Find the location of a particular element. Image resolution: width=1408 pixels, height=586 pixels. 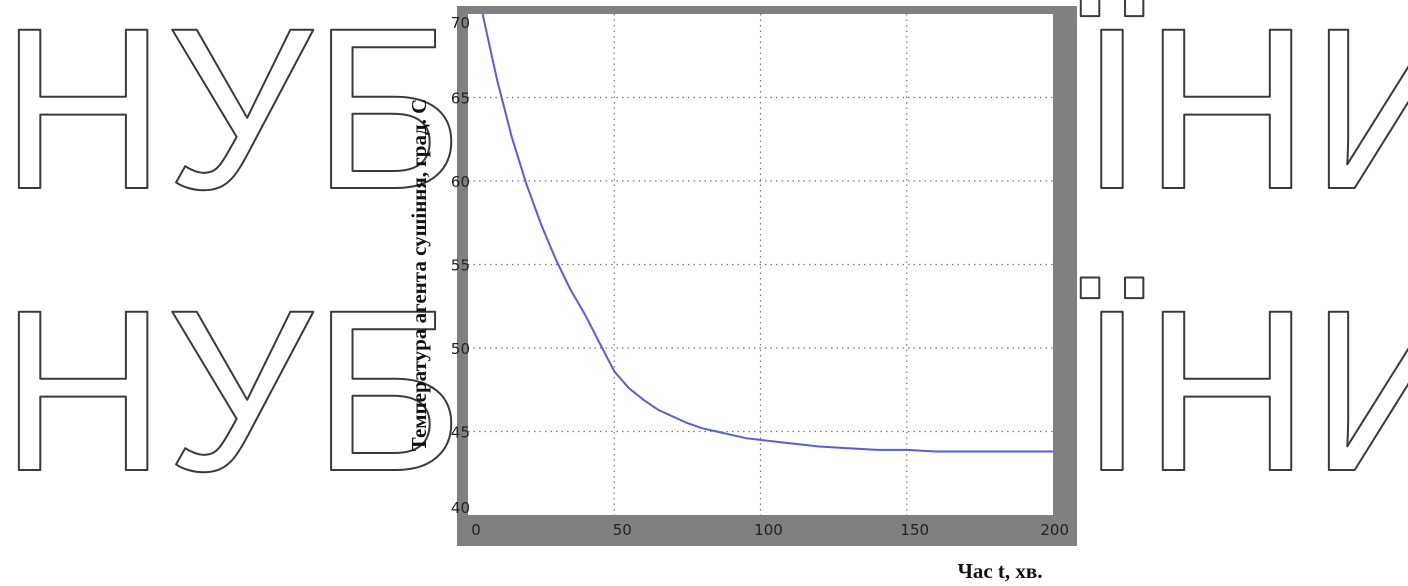

y-tick-label: 45 is located at coordinates (460, 433).